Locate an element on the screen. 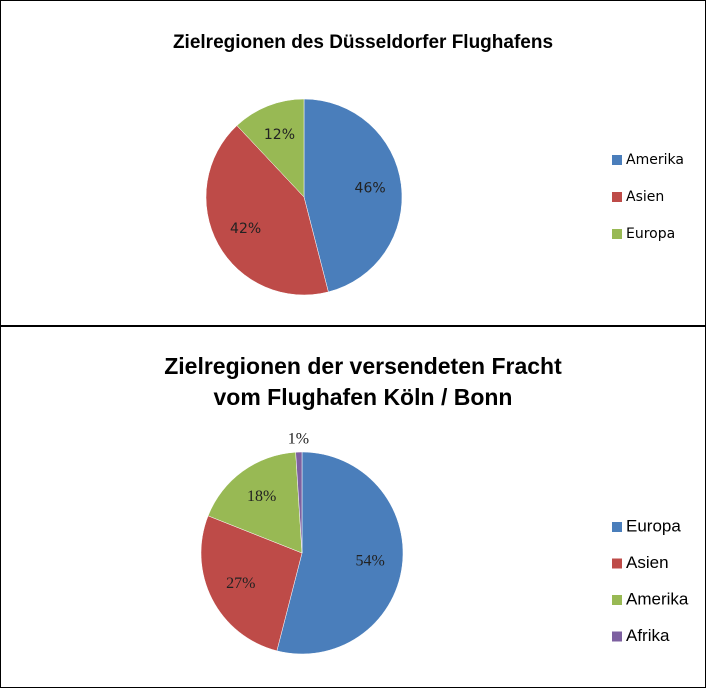 This screenshot has height=688, width=706. data-label: 1% is located at coordinates (298, 439).